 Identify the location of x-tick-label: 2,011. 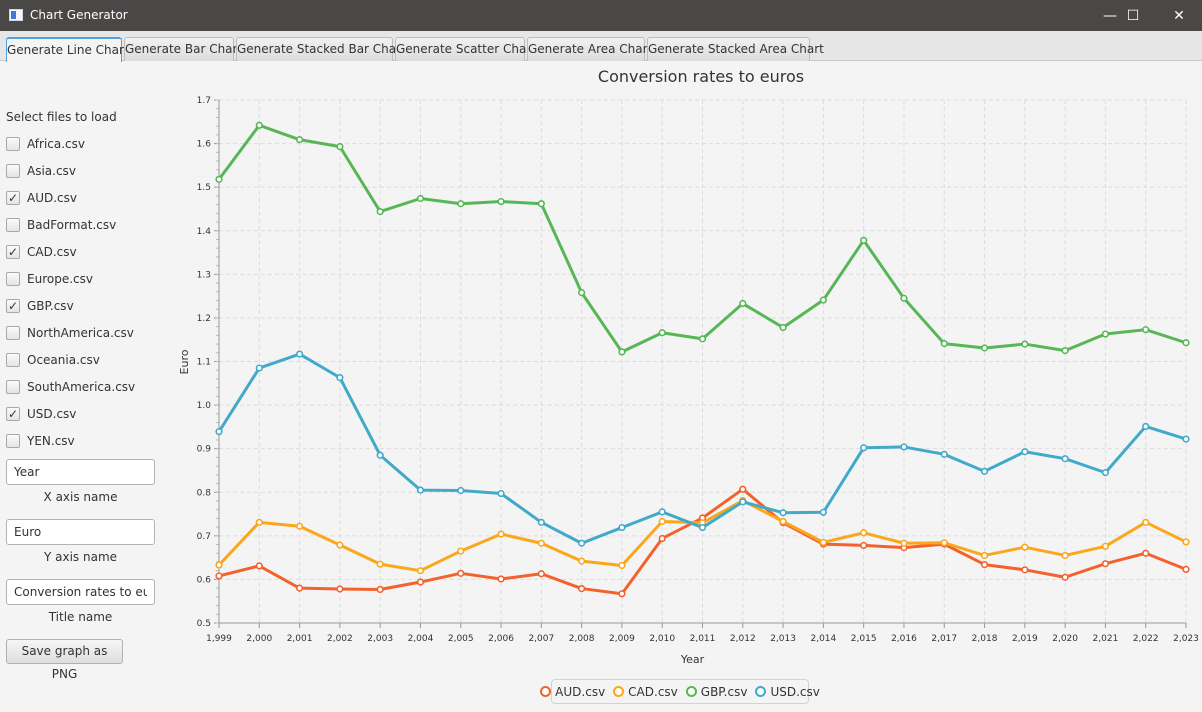
(703, 639).